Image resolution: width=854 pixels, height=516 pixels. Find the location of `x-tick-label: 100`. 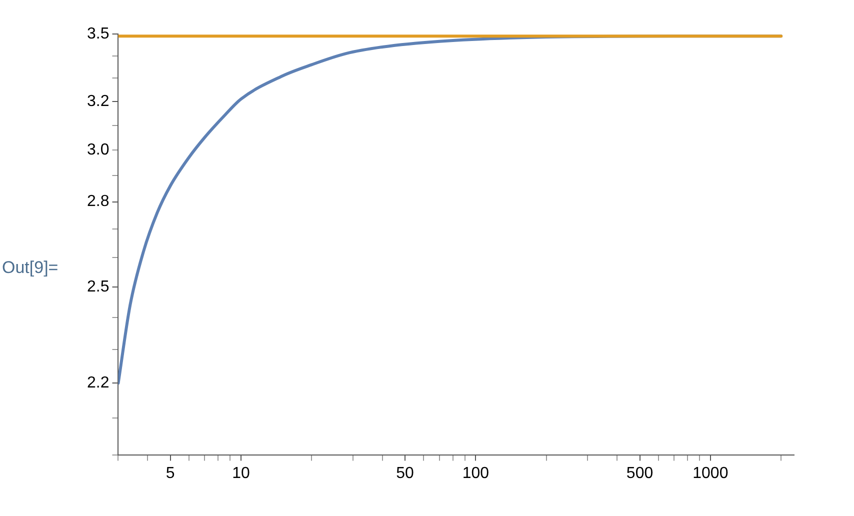

x-tick-label: 100 is located at coordinates (476, 473).